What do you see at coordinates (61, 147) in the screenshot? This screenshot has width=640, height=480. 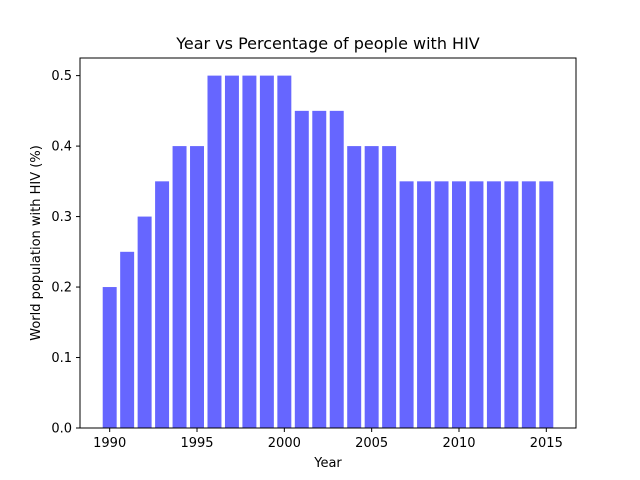 I see `y-tick-label: 0.4` at bounding box center [61, 147].